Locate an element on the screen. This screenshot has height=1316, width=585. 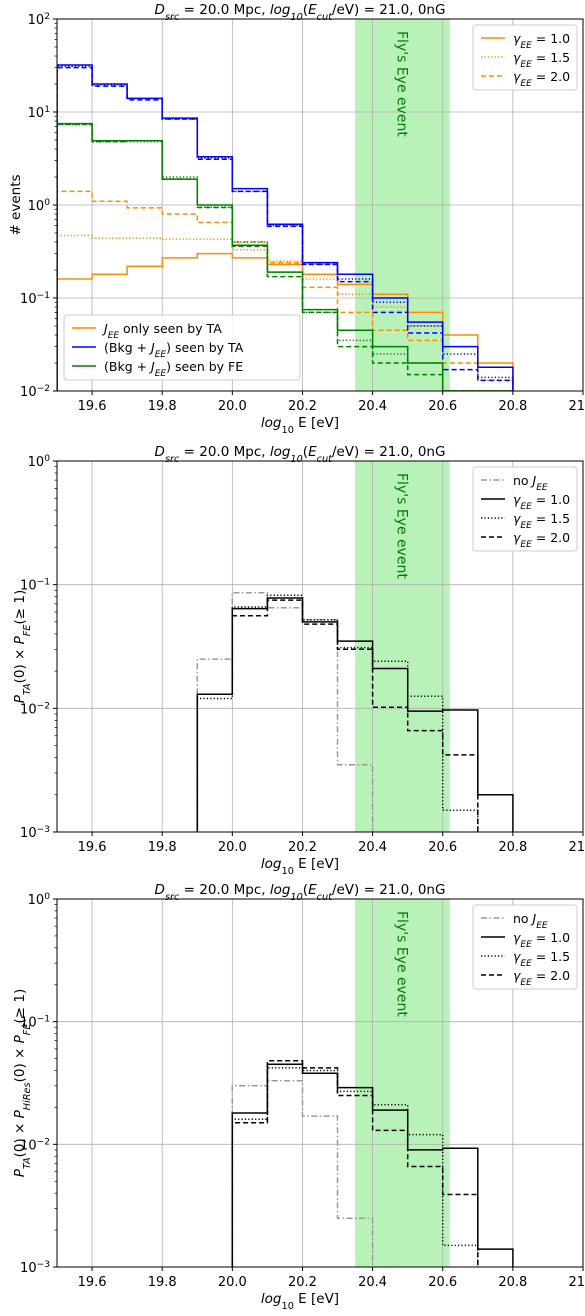
y-tick-label: 10² is located at coordinates (39, 20).